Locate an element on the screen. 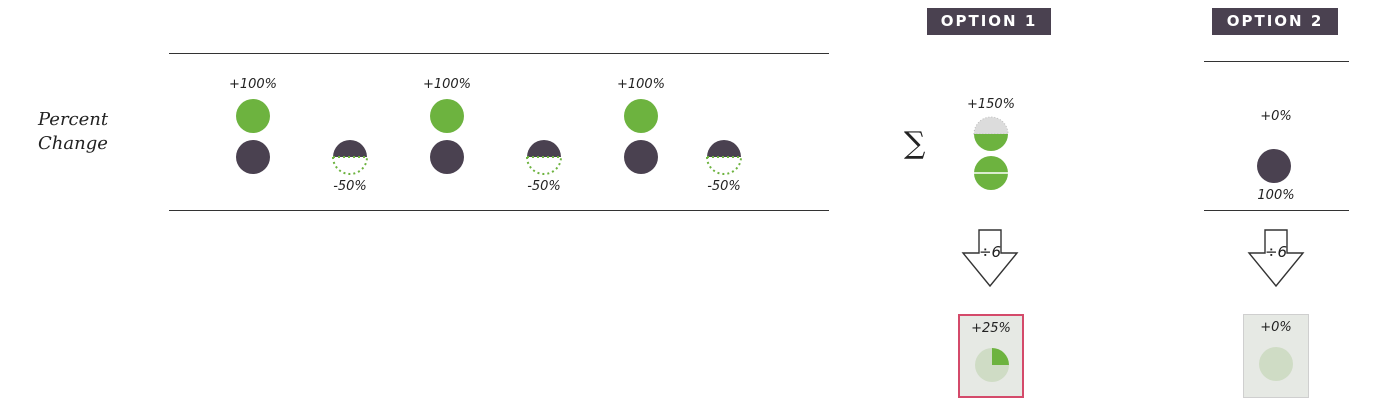 This screenshot has width=1400, height=419. option-1-result-label: +25% is located at coordinates (991, 328).